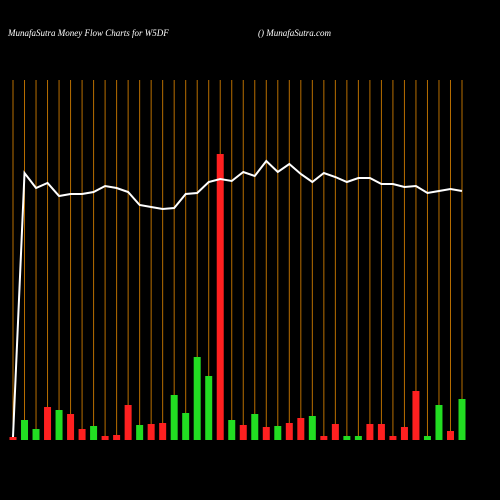 The width and height of the screenshot is (500, 500). I want to click on chart-title: MunafaSutra Money Flow Charts for W5DF, so click(88, 33).